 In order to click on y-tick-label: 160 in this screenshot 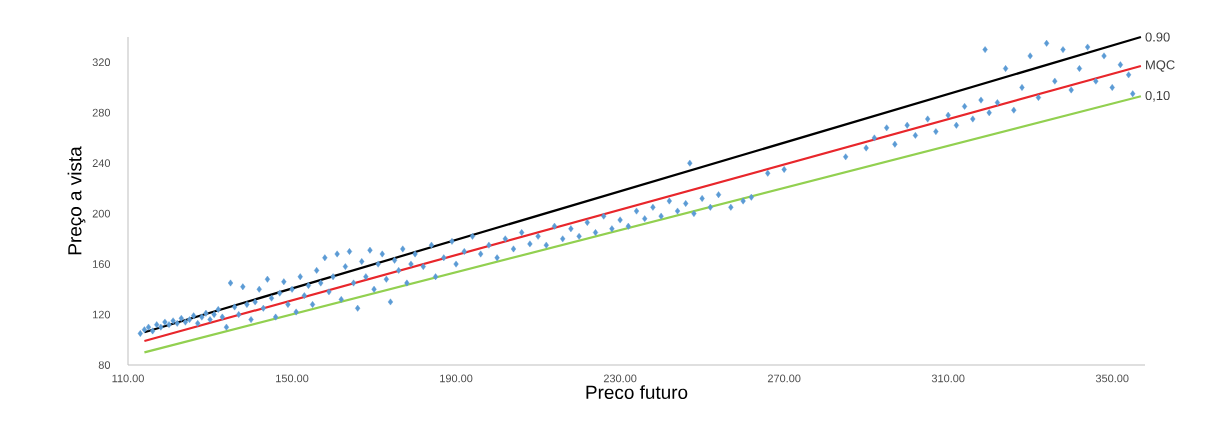, I will do `click(102, 264)`.